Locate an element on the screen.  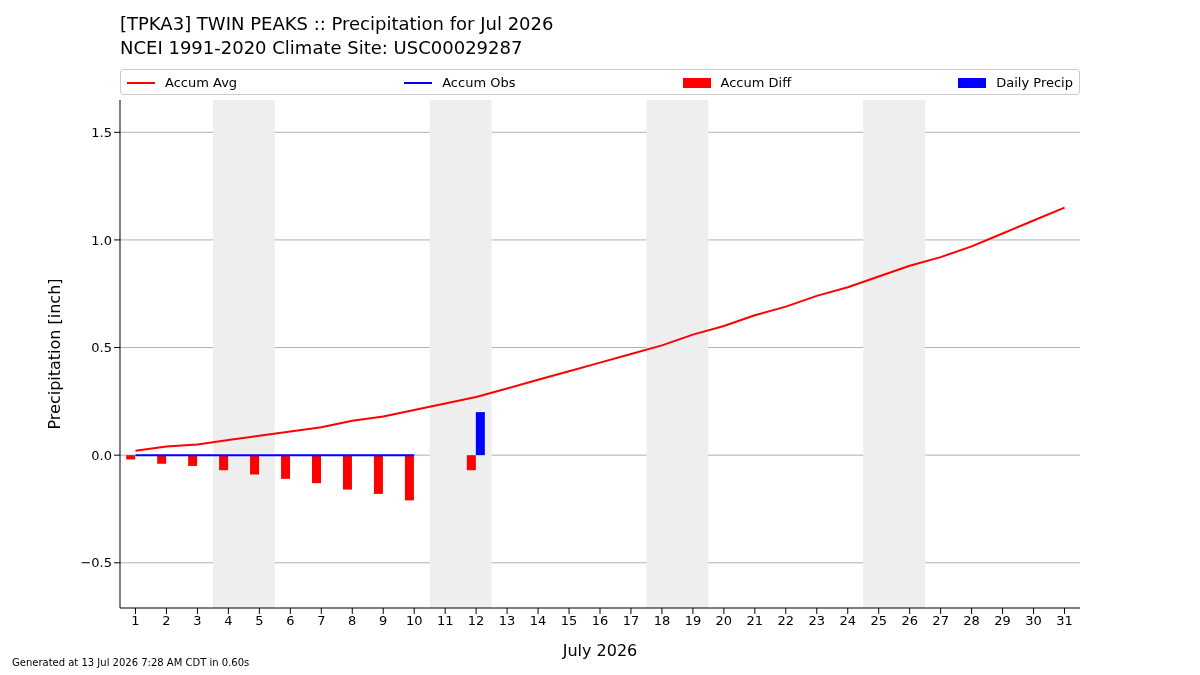
legend-label: Daily Precip is located at coordinates (1034, 82).